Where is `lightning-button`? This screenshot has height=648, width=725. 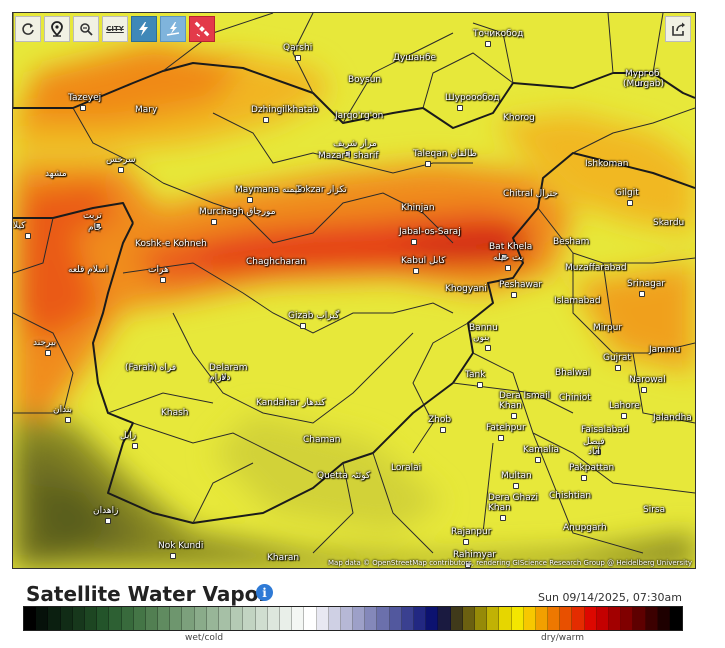 lightning-button is located at coordinates (144, 29).